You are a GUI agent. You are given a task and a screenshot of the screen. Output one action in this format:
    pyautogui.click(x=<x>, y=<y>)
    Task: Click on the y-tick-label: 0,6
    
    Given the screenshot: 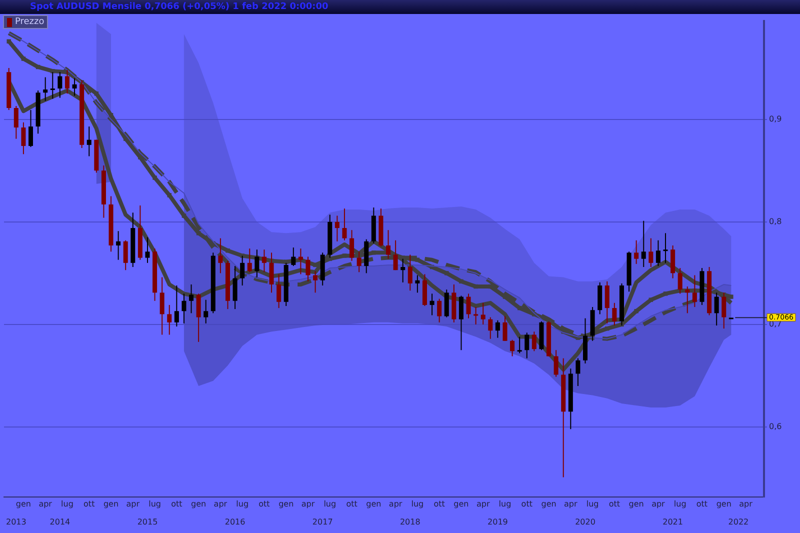 What is the action you would take?
    pyautogui.click(x=775, y=427)
    